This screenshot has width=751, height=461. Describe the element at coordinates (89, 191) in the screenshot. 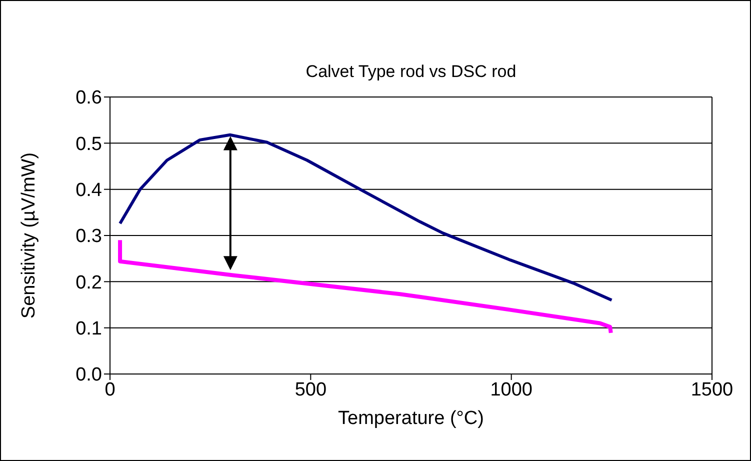

I see `y-tick-label: 0.4` at that location.